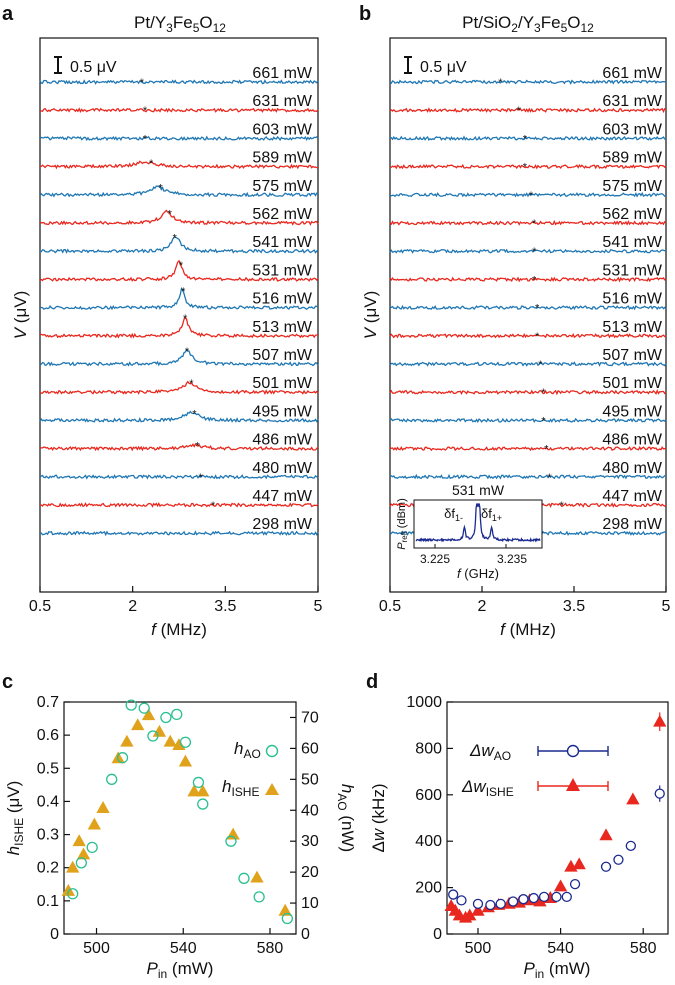 The image size is (675, 985). I want to click on panel-a-peak-marker-14: *, so click(200, 478).